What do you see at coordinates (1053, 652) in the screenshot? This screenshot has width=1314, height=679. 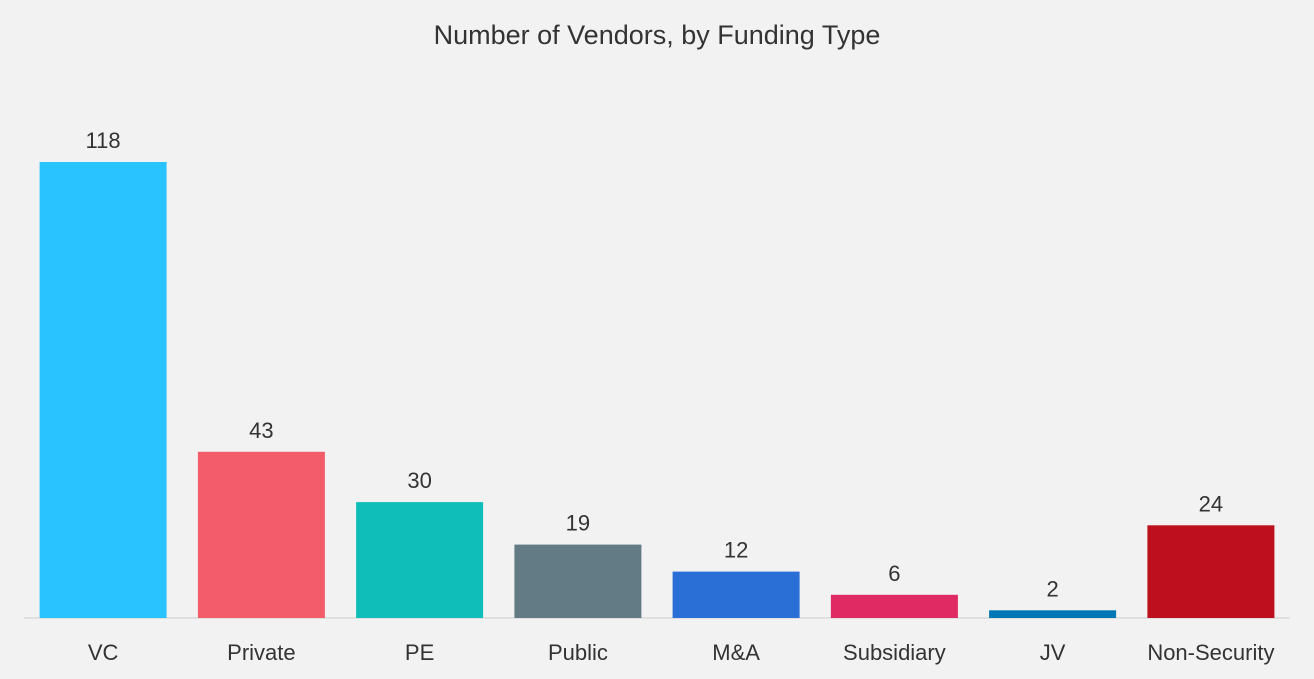 I see `category-label: JV` at bounding box center [1053, 652].